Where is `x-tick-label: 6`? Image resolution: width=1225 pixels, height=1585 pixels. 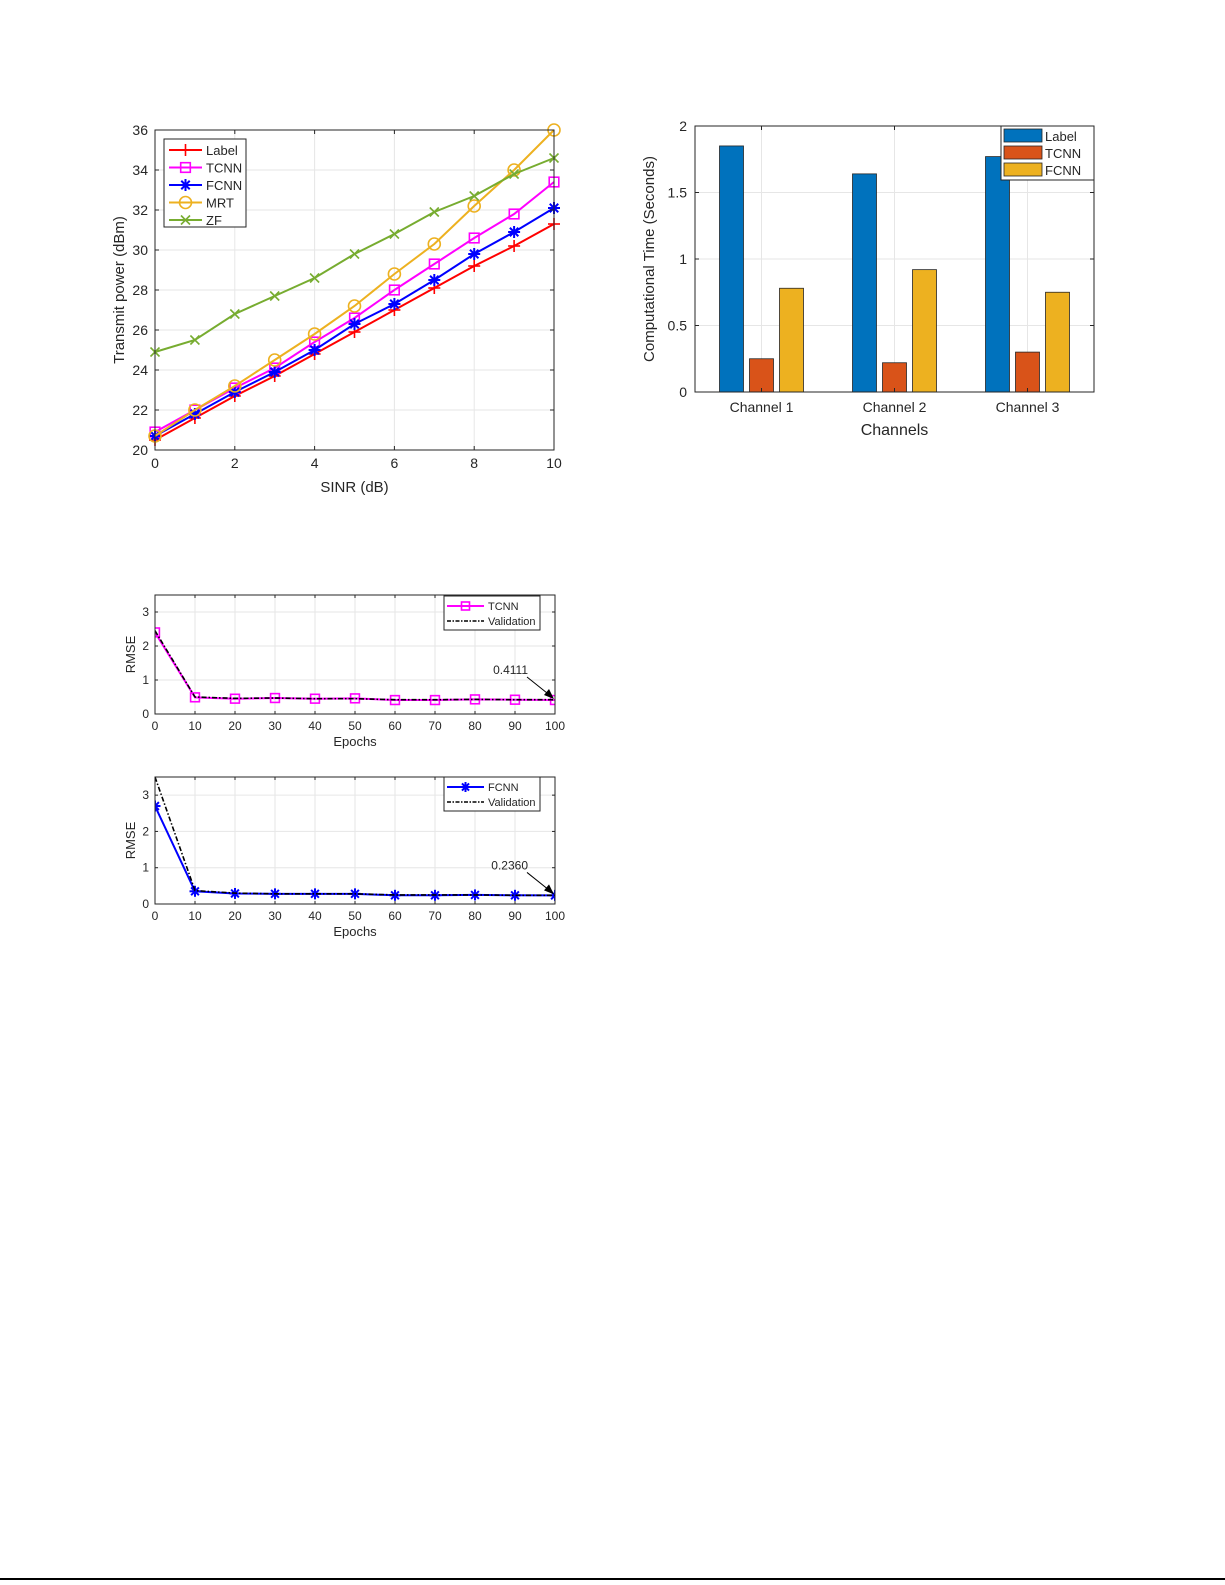 x-tick-label: 6 is located at coordinates (395, 463).